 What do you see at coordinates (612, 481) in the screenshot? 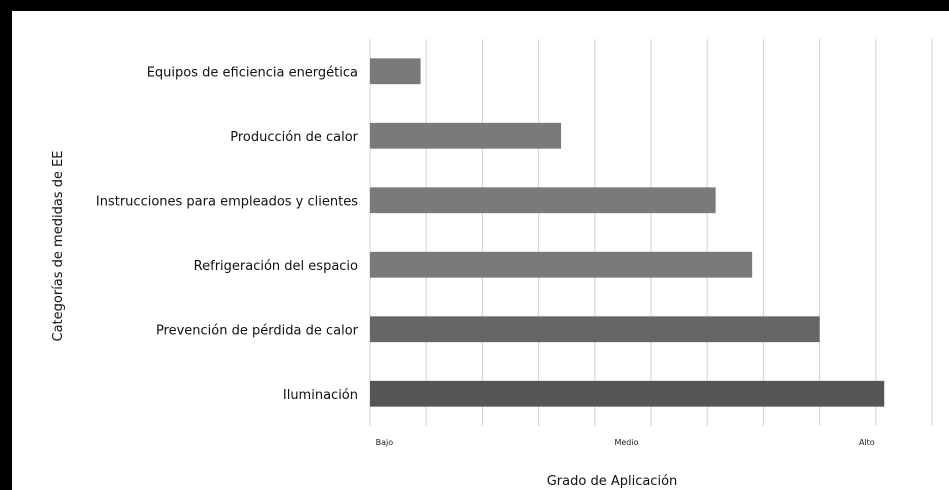
I see `x-axis-title: Grado de Aplicación` at bounding box center [612, 481].